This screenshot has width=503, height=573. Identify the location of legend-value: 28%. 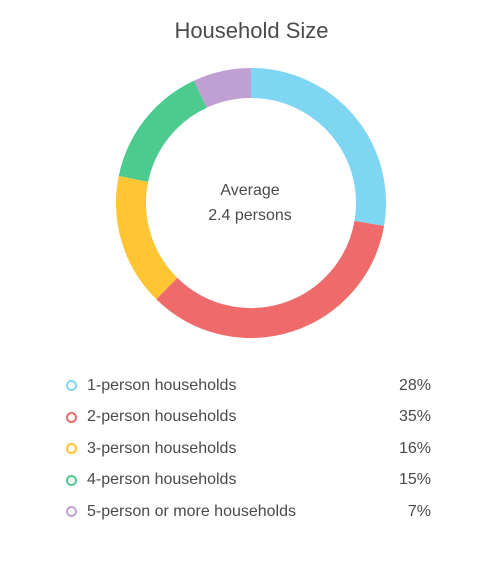
(414, 385).